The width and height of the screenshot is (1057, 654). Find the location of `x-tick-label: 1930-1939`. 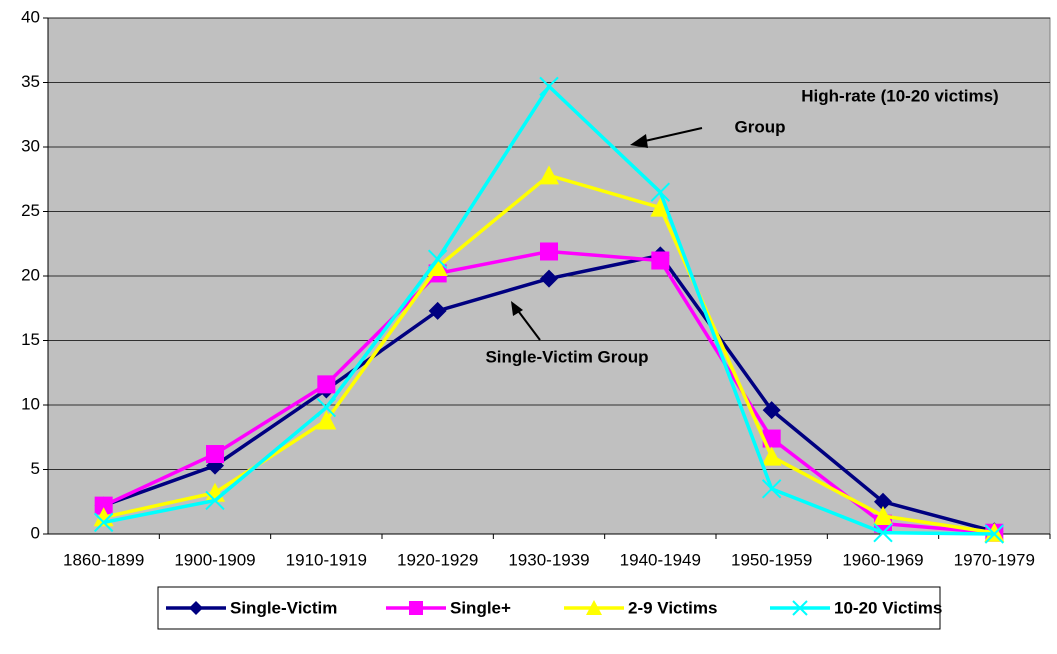

x-tick-label: 1930-1939 is located at coordinates (548, 559).